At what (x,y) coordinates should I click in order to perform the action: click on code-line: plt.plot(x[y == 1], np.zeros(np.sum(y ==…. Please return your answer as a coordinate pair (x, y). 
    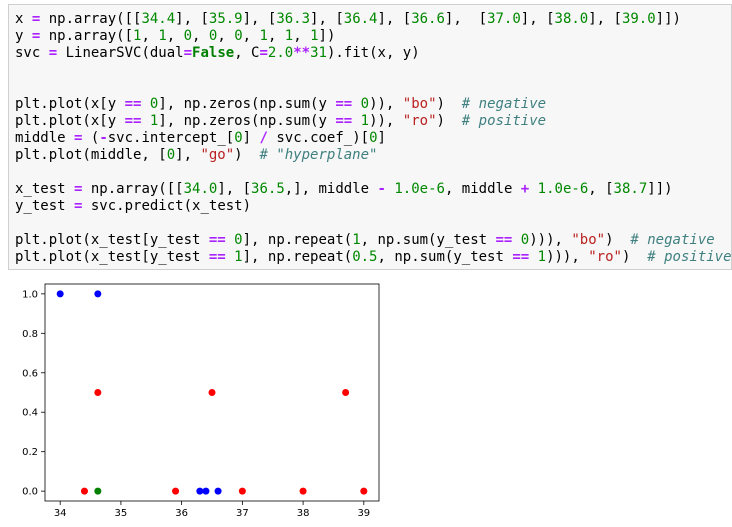
    Looking at the image, I should click on (373, 121).